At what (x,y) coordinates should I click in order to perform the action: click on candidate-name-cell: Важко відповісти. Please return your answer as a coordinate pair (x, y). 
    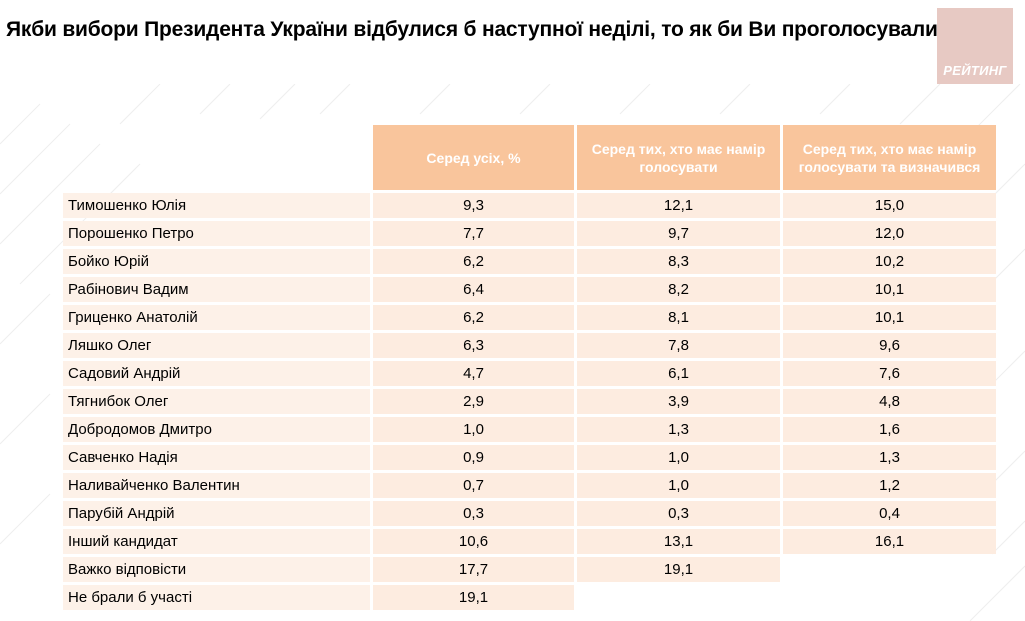
    Looking at the image, I should click on (216, 569).